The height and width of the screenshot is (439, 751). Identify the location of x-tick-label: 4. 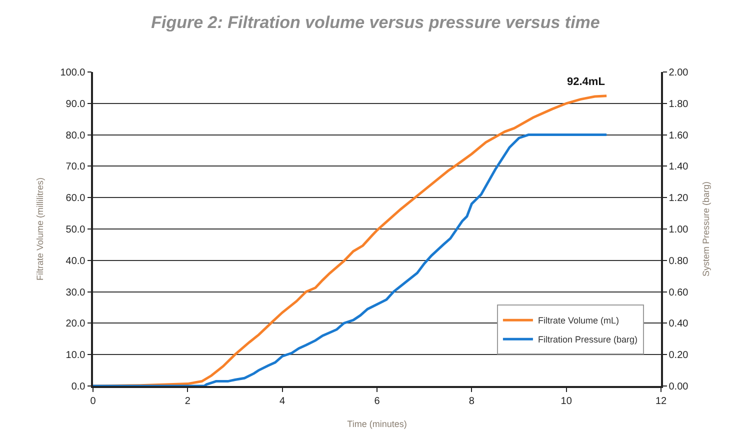
(283, 401).